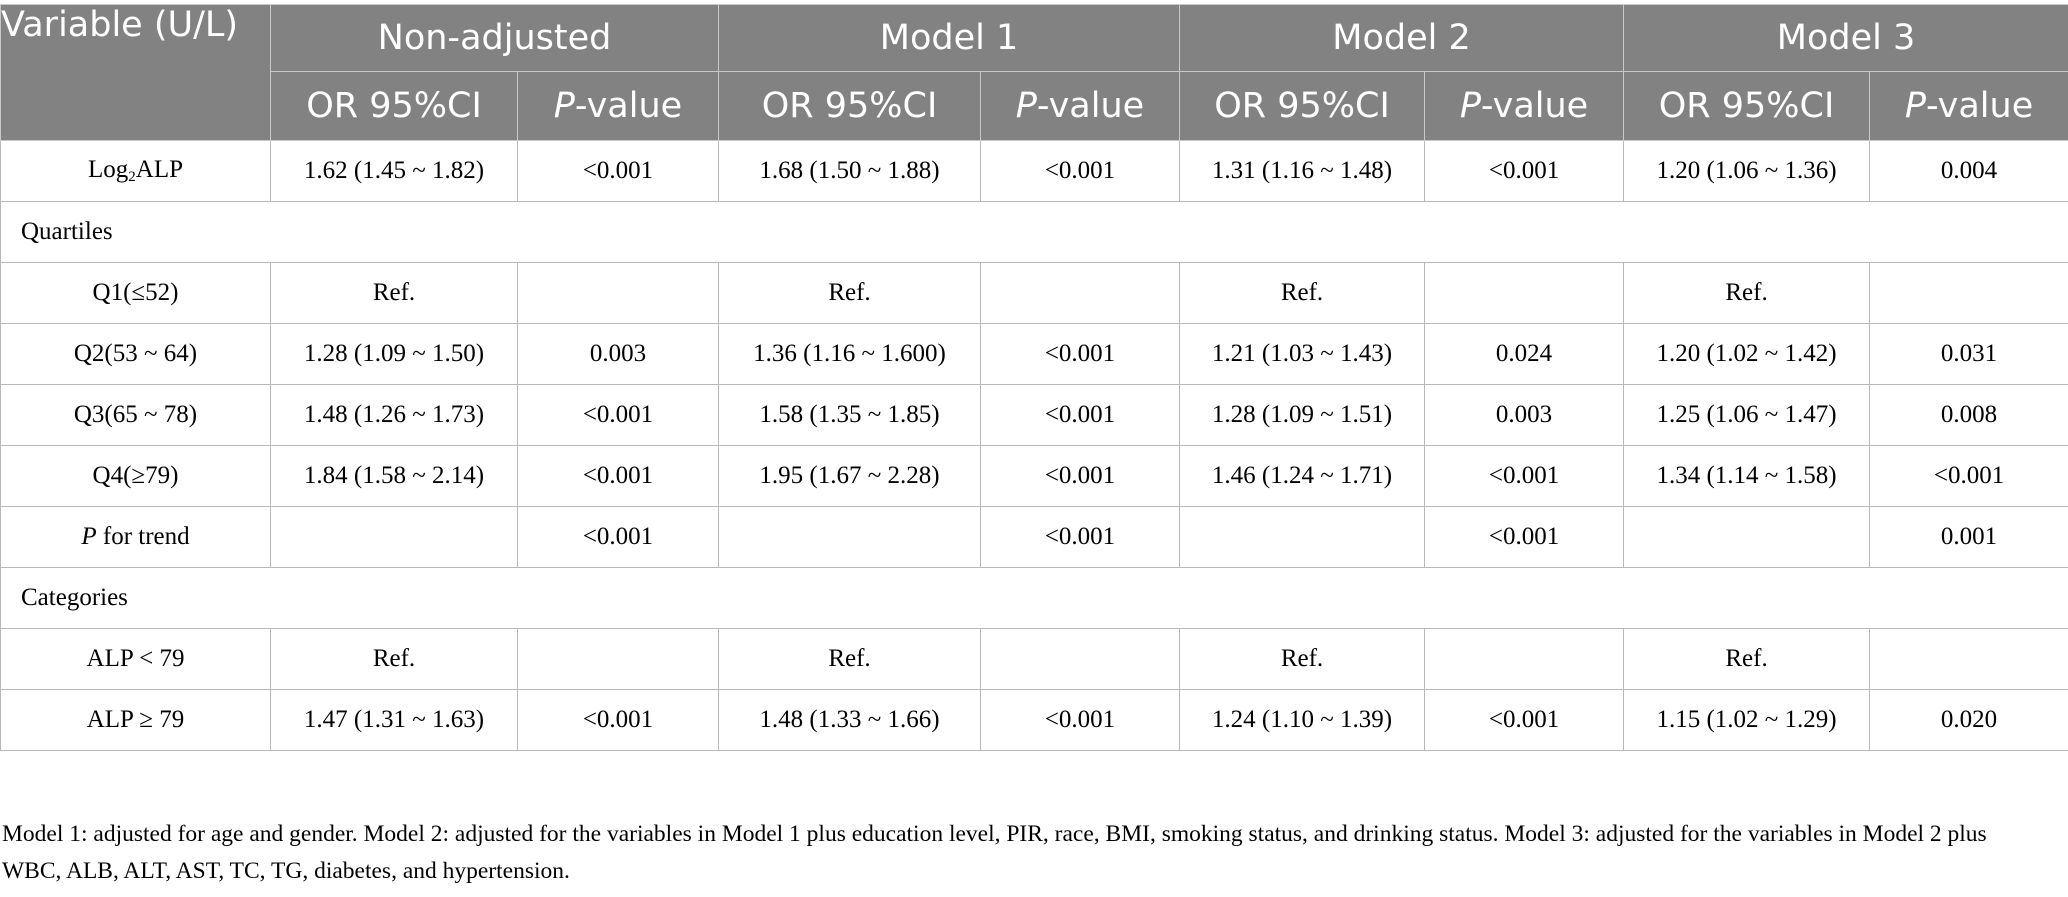 This screenshot has height=897, width=2068. I want to click on table-cell: 0.008, so click(1968, 415).